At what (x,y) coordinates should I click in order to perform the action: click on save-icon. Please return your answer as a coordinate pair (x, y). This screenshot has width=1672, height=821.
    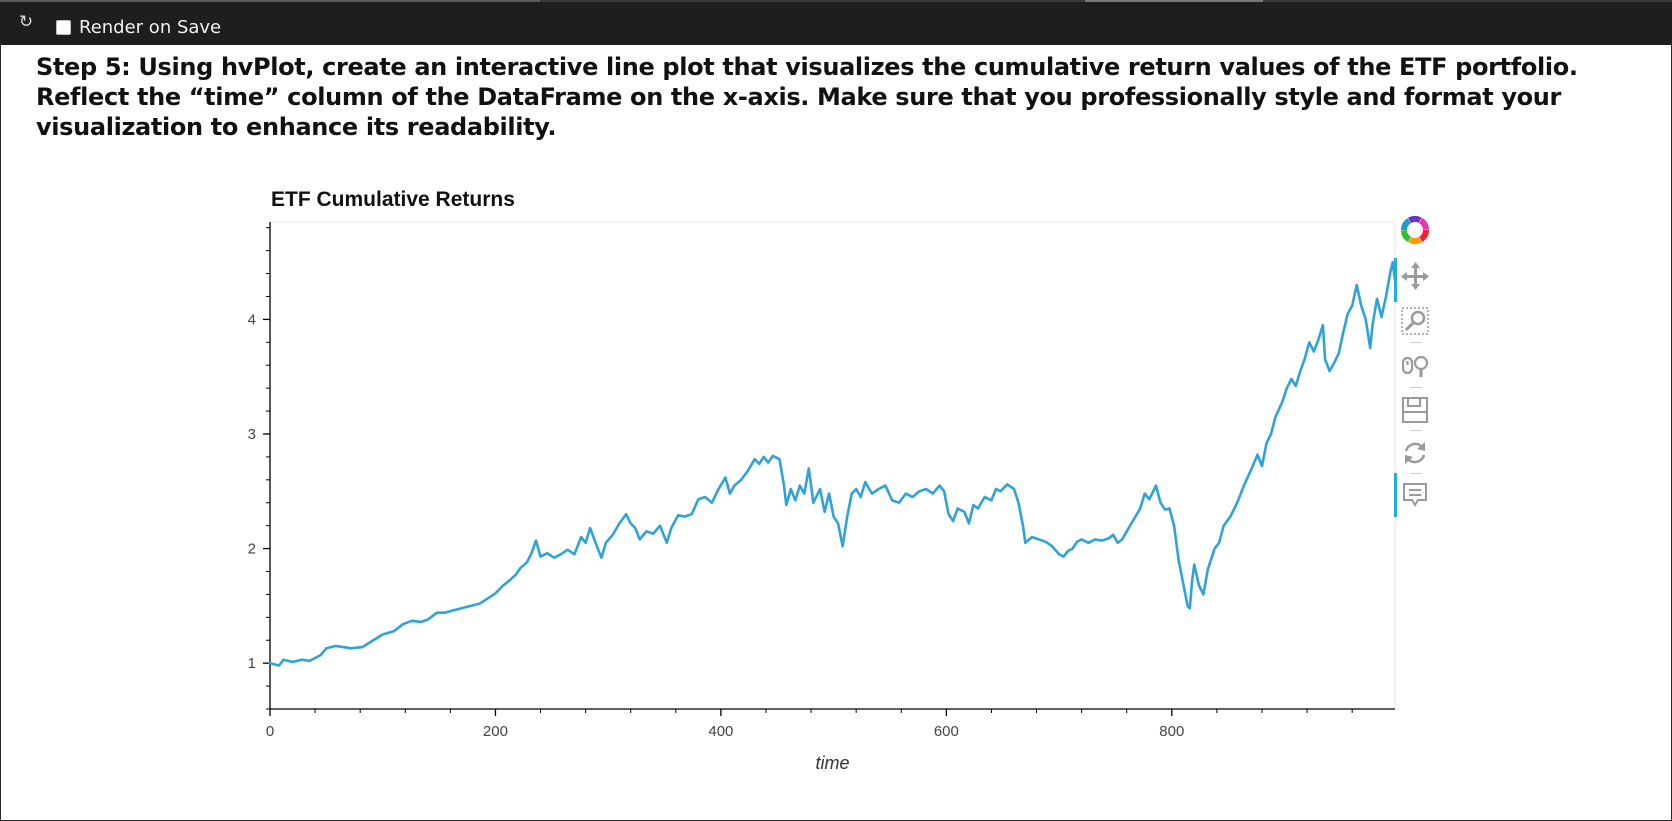
    Looking at the image, I should click on (1415, 410).